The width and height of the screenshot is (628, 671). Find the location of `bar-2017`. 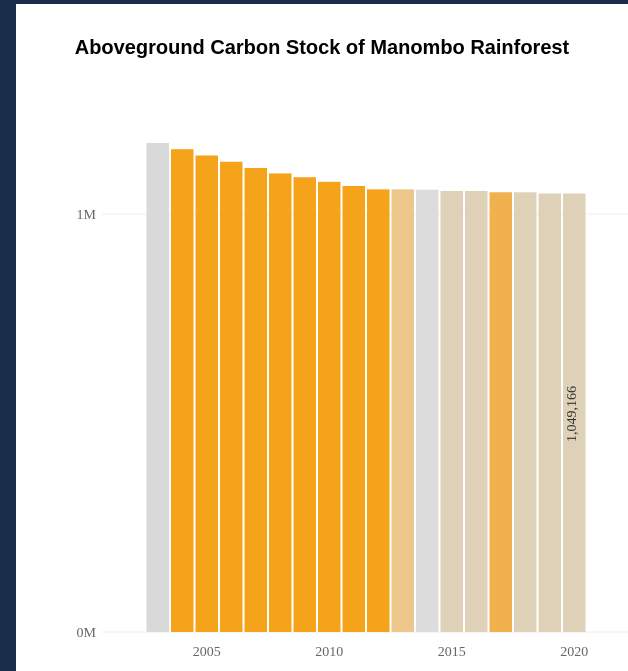

bar-2017 is located at coordinates (501, 412).